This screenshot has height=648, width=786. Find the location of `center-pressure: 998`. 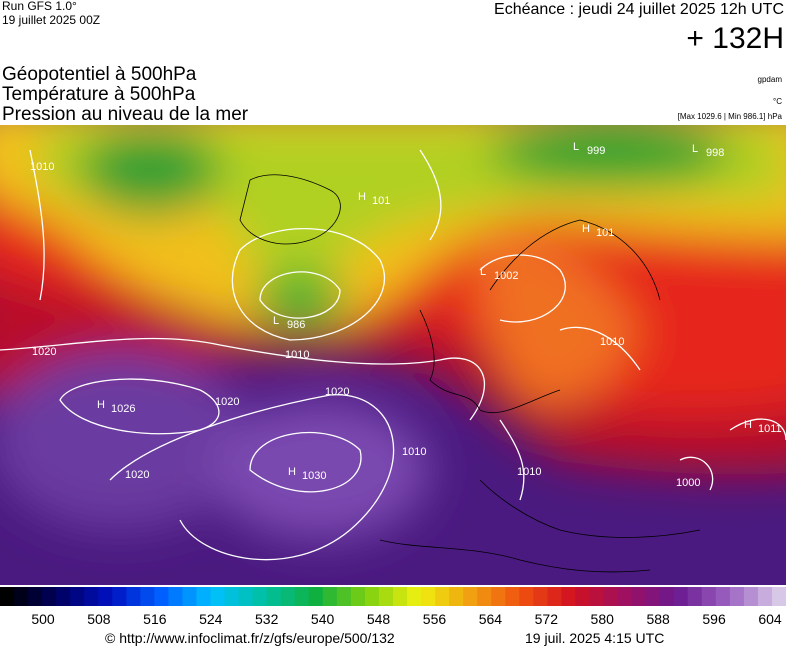

center-pressure: 998 is located at coordinates (715, 153).